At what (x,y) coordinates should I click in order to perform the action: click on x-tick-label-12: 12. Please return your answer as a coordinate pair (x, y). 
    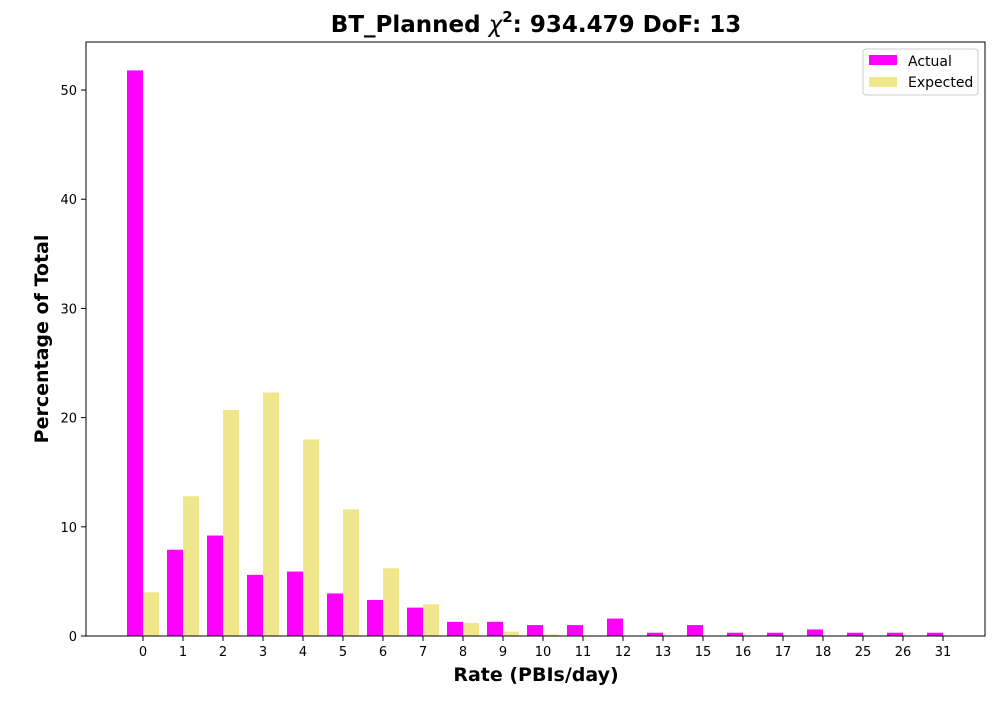
    Looking at the image, I should click on (623, 652).